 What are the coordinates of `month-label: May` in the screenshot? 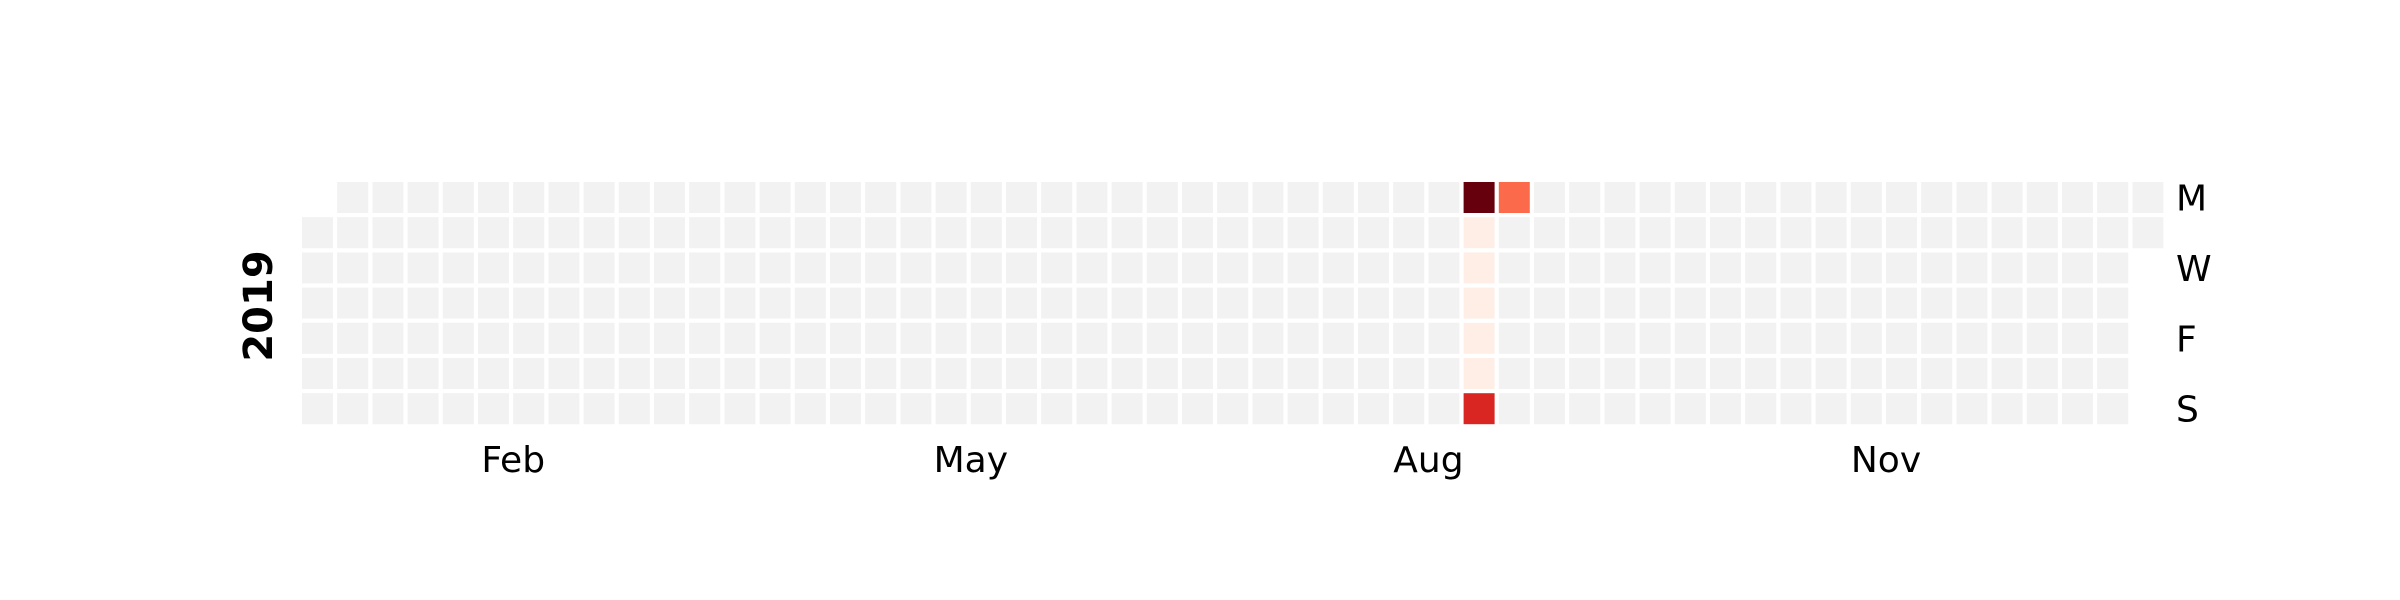 It's located at (971, 460).